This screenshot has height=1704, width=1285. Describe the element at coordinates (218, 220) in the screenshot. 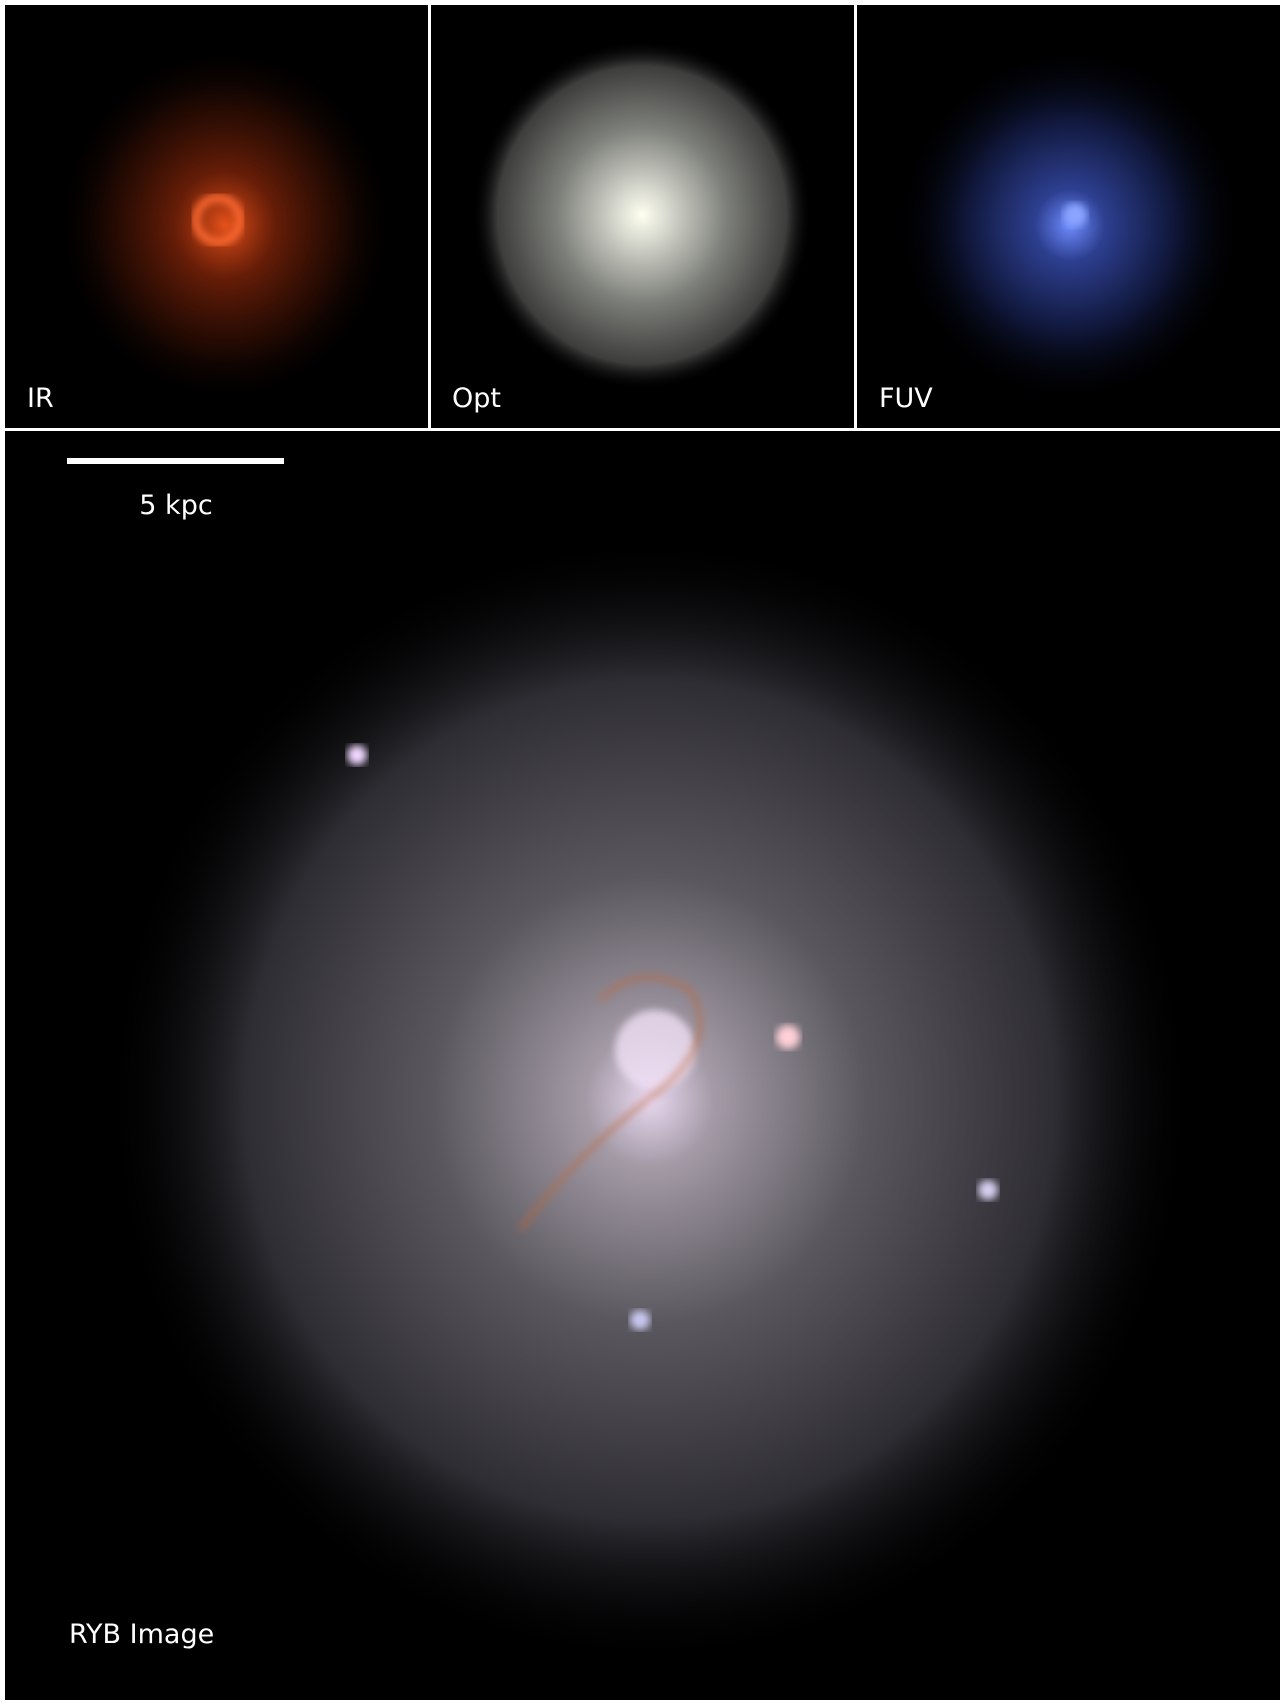

I see `ir-core` at that location.